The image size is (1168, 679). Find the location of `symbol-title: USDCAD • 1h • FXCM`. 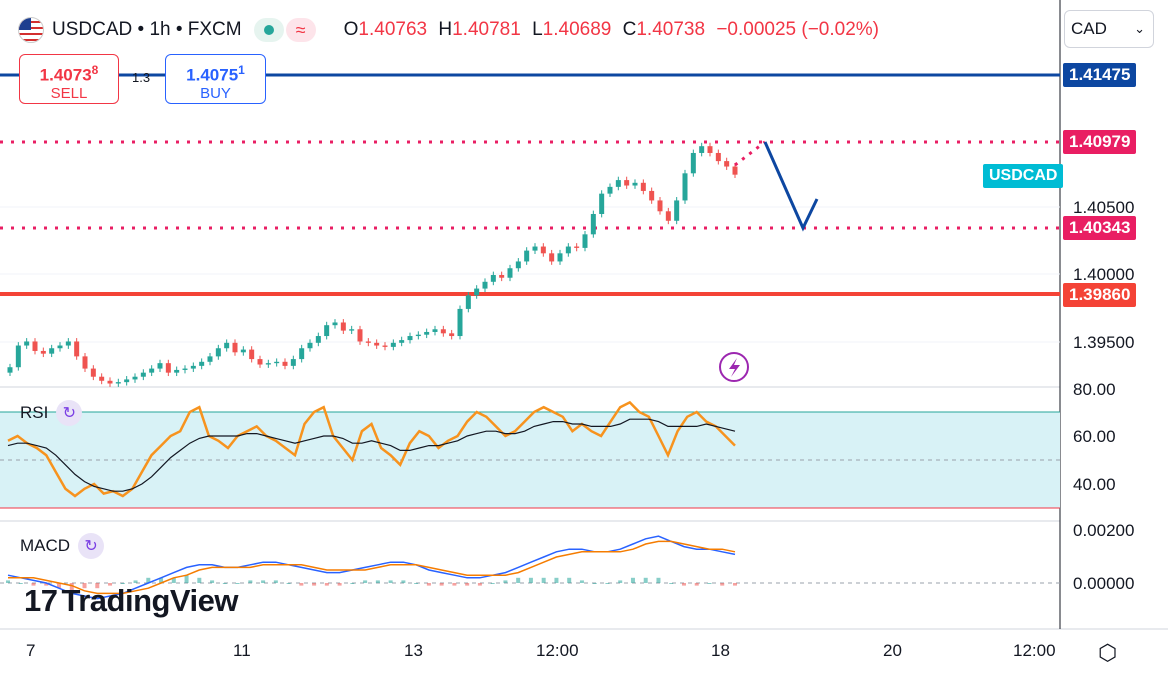

symbol-title: USDCAD • 1h • FXCM is located at coordinates (147, 29).